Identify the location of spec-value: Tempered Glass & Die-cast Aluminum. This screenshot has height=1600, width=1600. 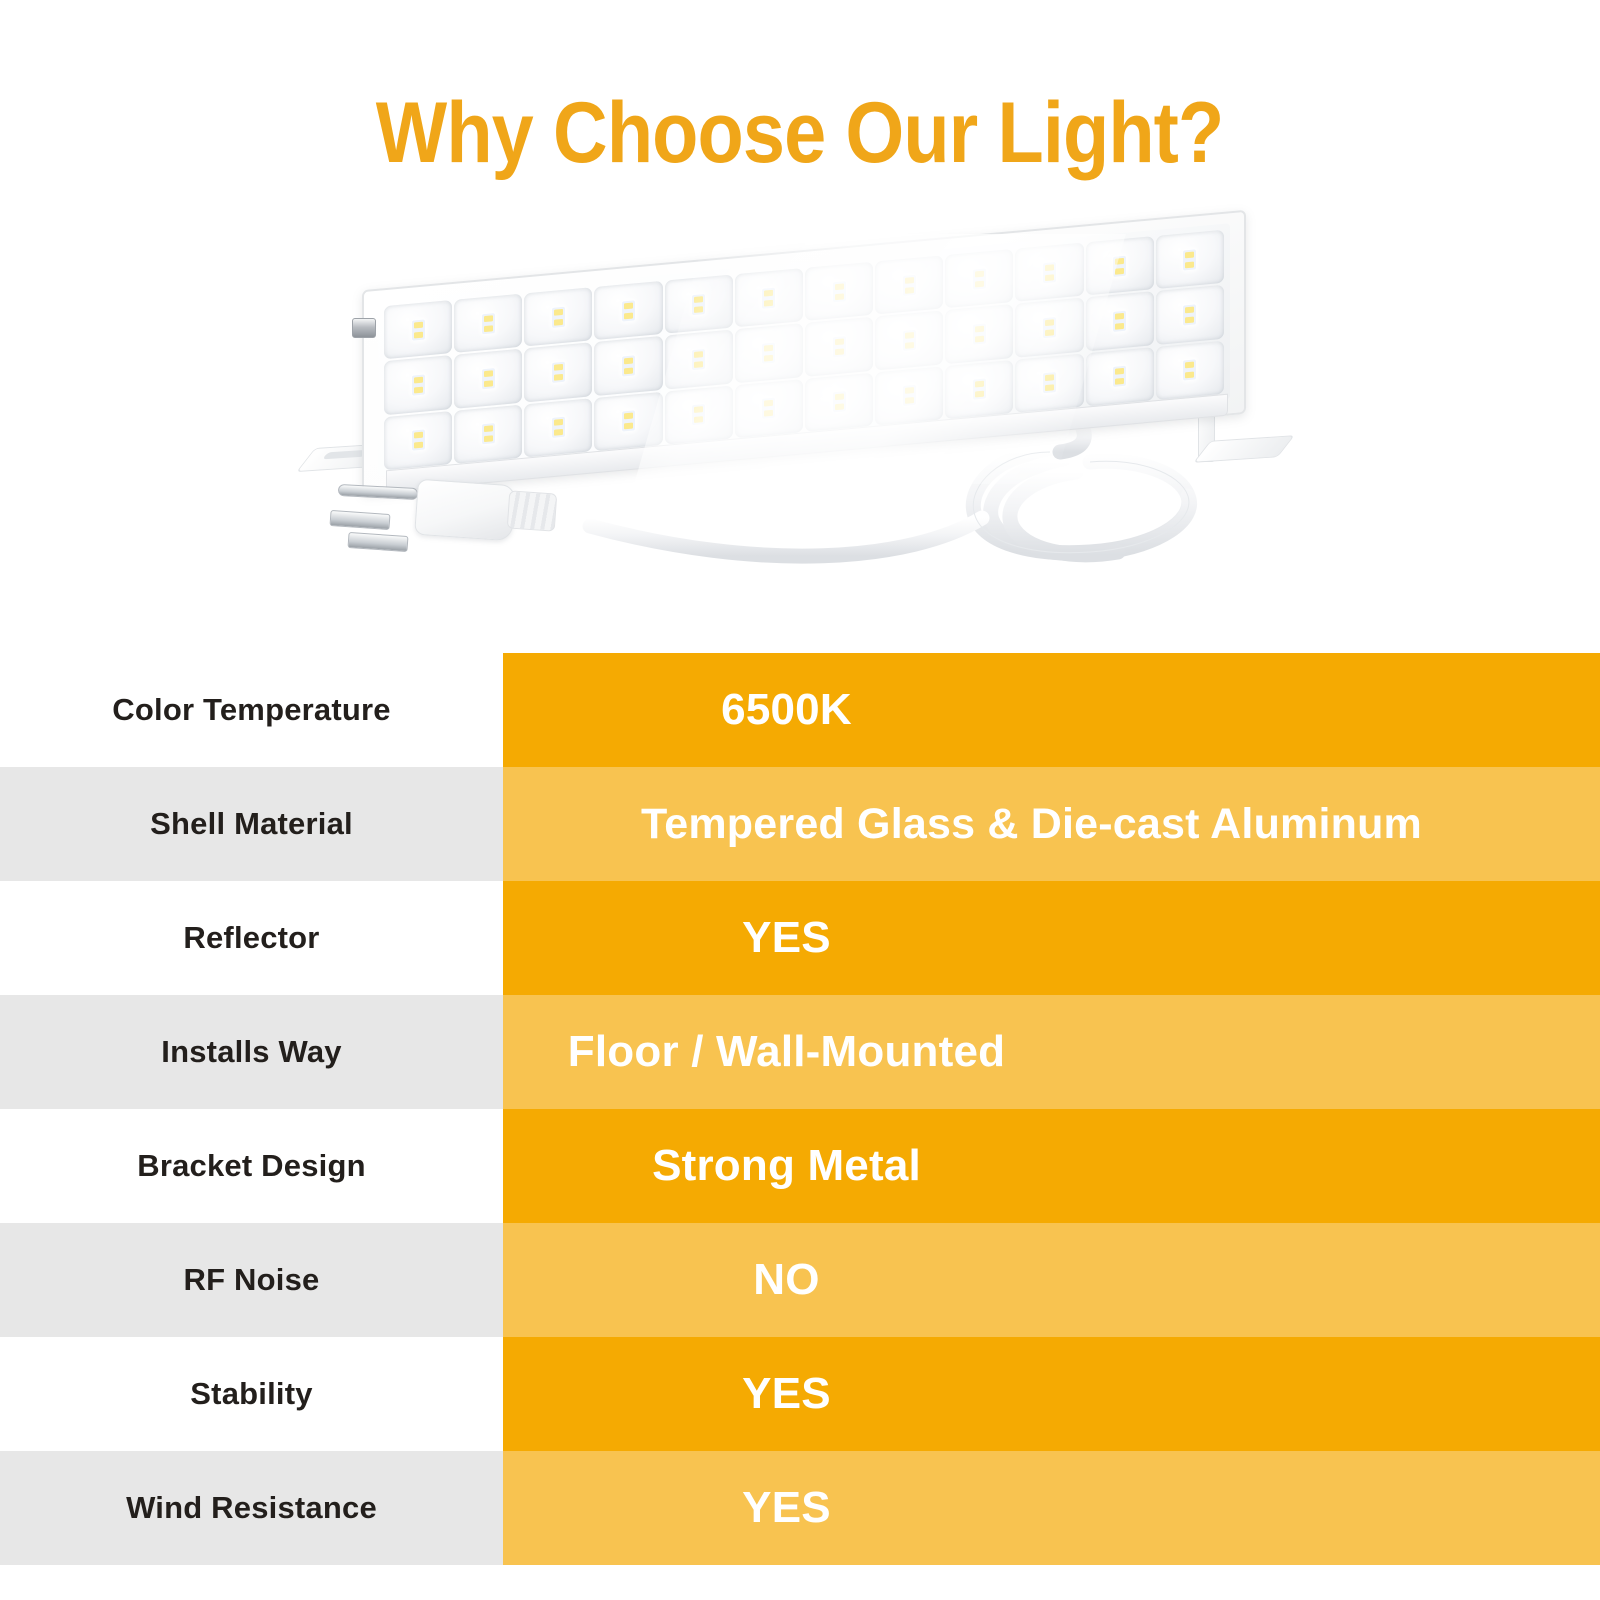
(1051, 824).